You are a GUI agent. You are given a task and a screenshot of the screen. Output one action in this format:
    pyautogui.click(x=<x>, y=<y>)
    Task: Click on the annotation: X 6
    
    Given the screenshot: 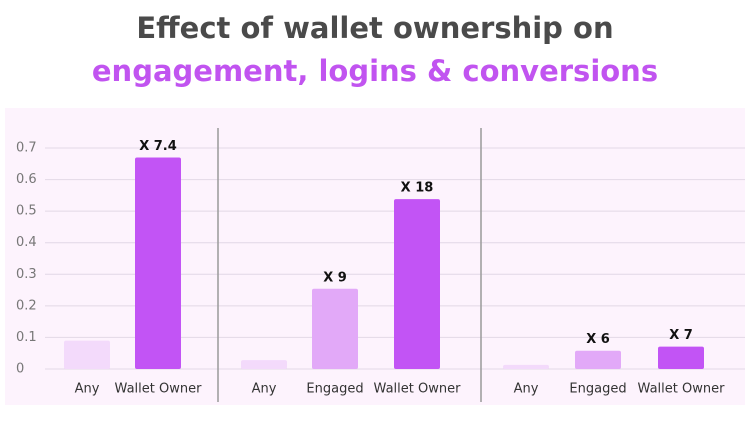 What is the action you would take?
    pyautogui.click(x=598, y=339)
    